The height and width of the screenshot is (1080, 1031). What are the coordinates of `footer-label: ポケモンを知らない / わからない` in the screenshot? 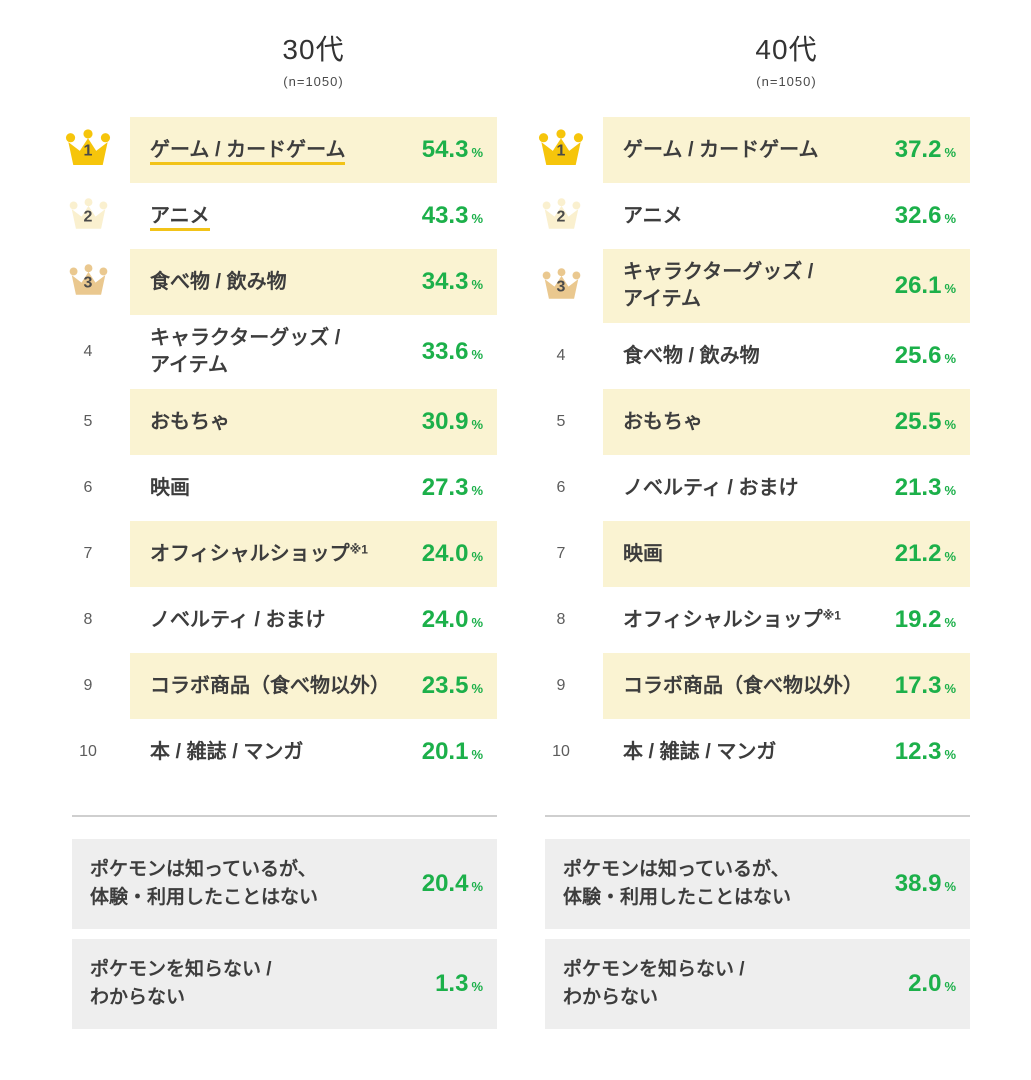 It's located at (654, 983).